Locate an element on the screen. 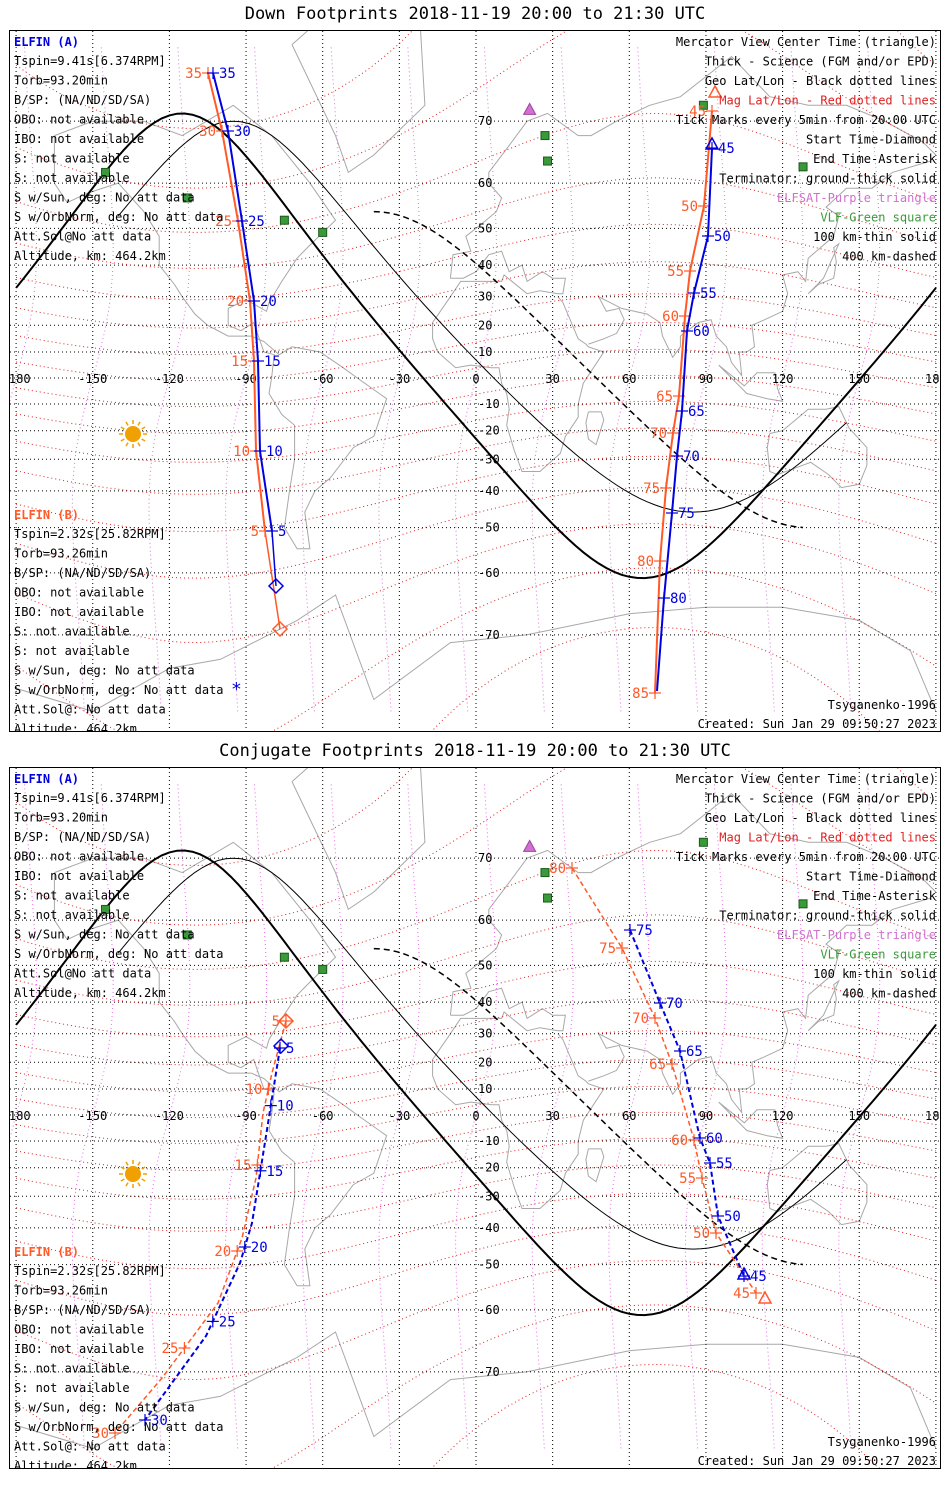  lon-label: -30 is located at coordinates (400, 1116).